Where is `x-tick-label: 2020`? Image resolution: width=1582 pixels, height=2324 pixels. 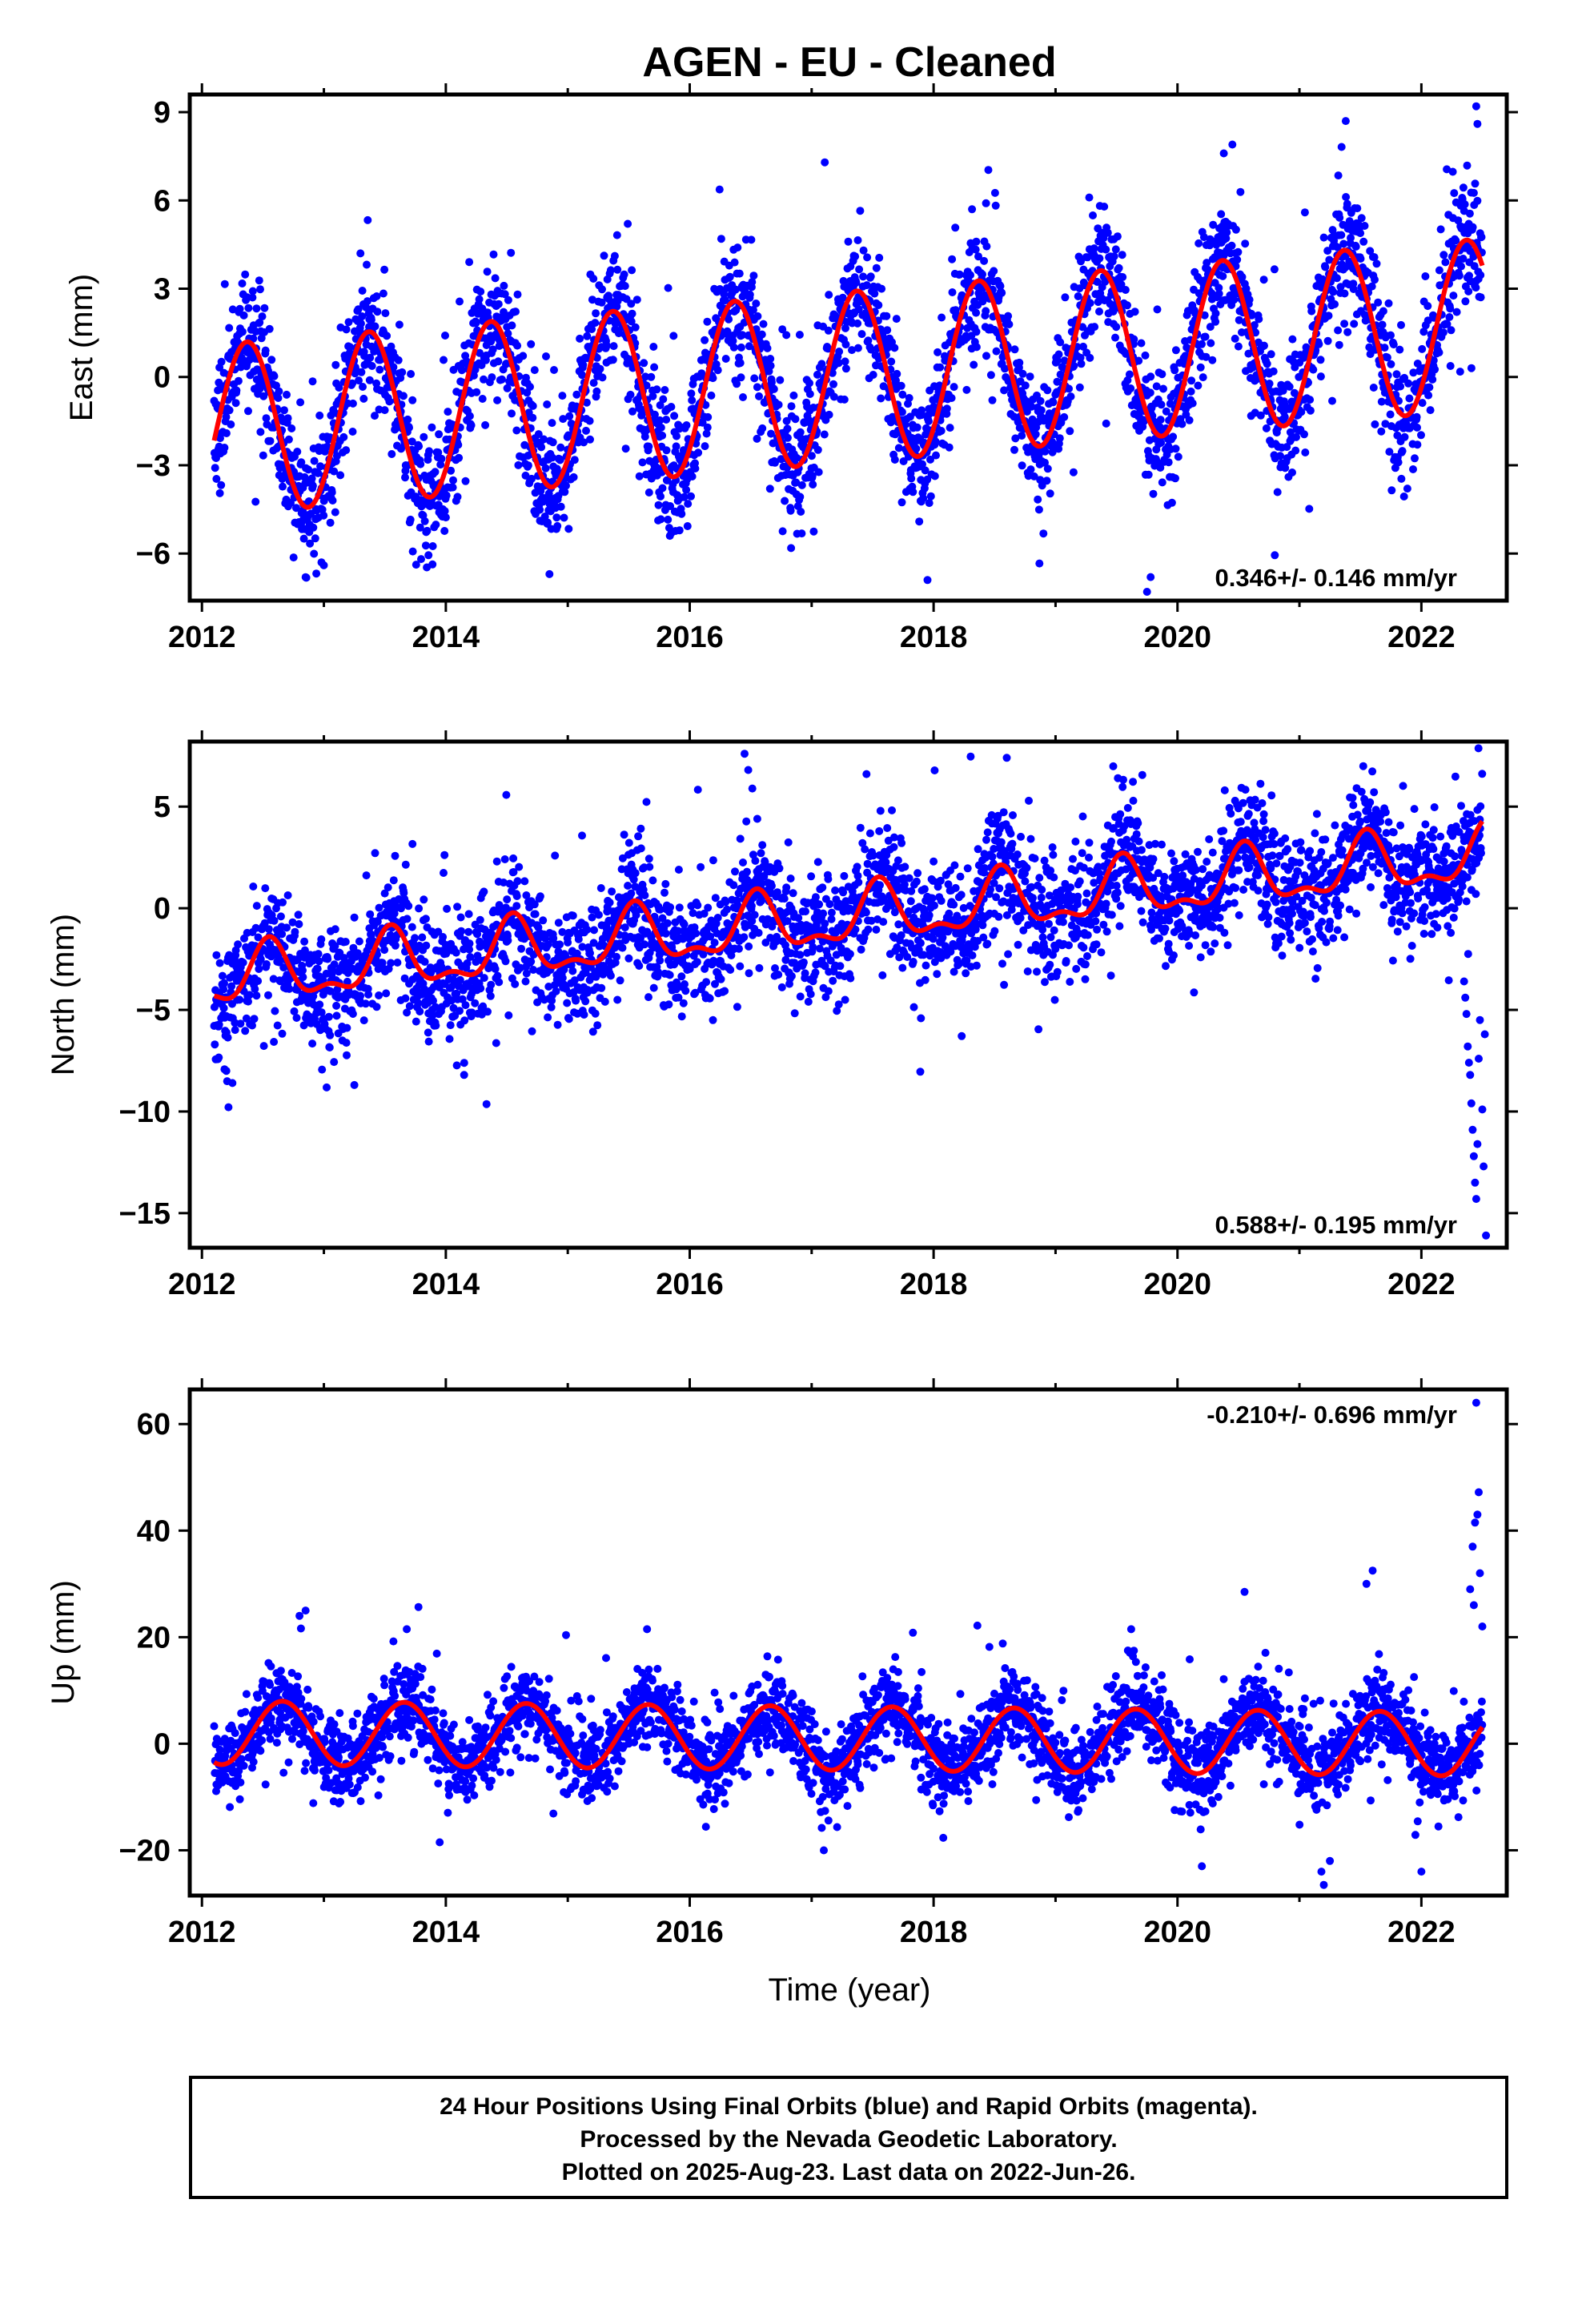
x-tick-label: 2020 is located at coordinates (1177, 637).